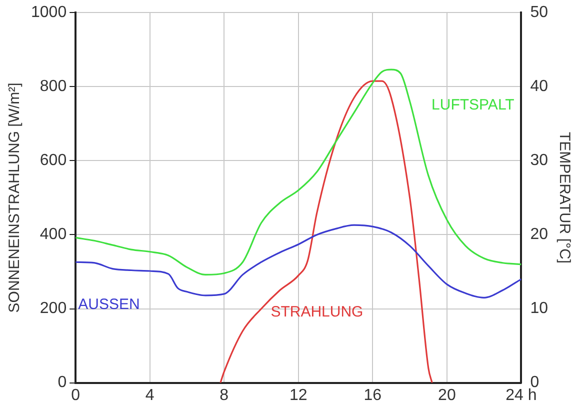 This screenshot has height=408, width=581. What do you see at coordinates (53, 235) in the screenshot?
I see `y-tick-label: 400` at bounding box center [53, 235].